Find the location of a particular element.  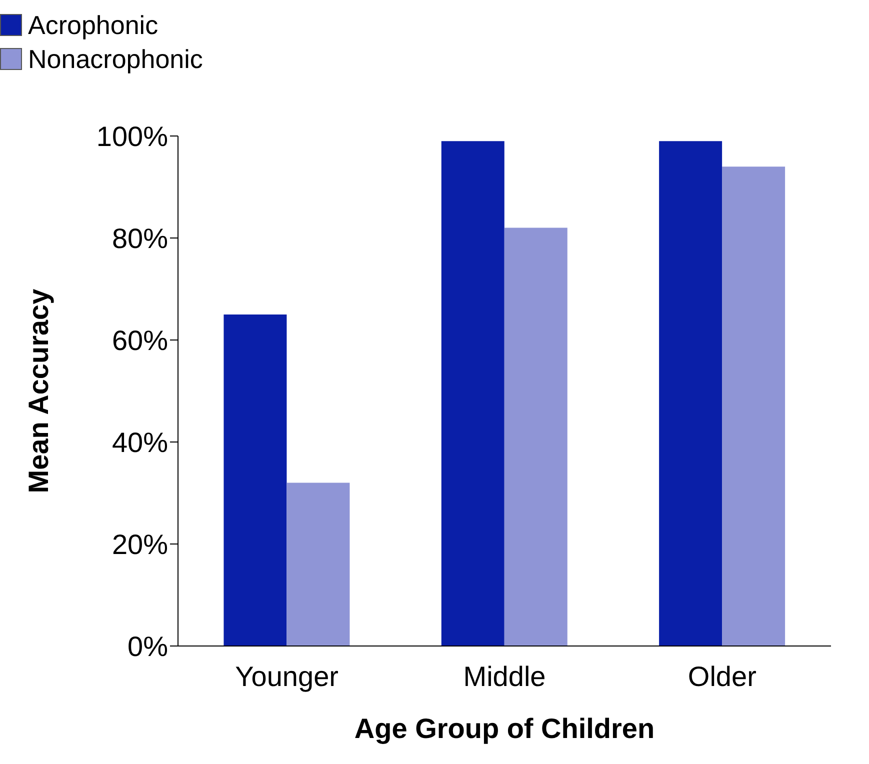

y-tick-label: 100% is located at coordinates (132, 136).